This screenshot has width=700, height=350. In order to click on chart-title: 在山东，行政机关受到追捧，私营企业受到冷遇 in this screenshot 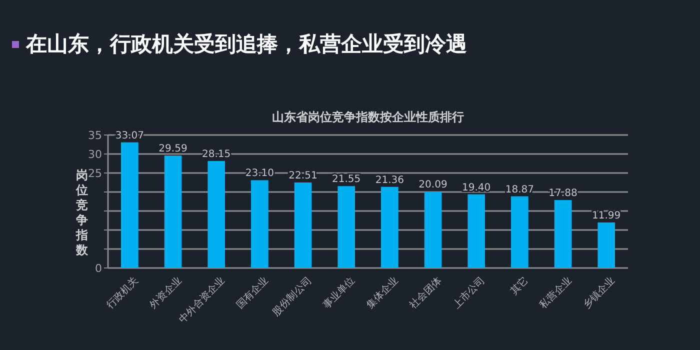, I will do `click(246, 44)`.